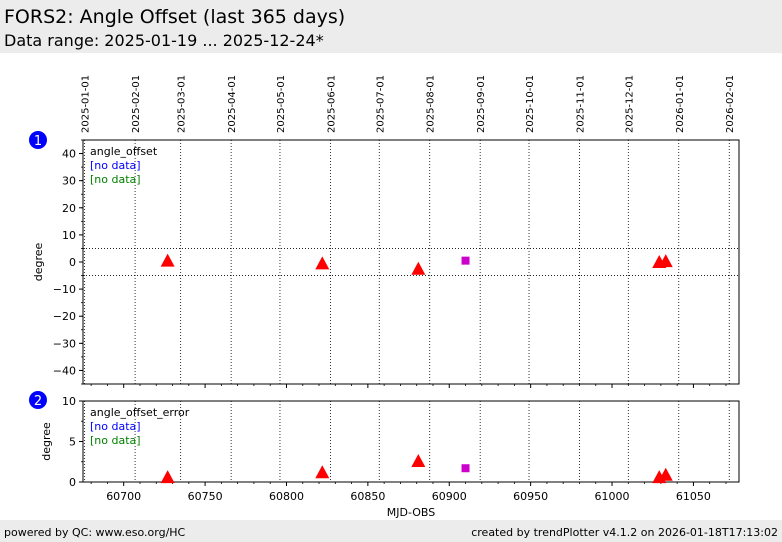 This screenshot has height=542, width=782. What do you see at coordinates (530, 496) in the screenshot?
I see `x-tick-label: 60950` at bounding box center [530, 496].